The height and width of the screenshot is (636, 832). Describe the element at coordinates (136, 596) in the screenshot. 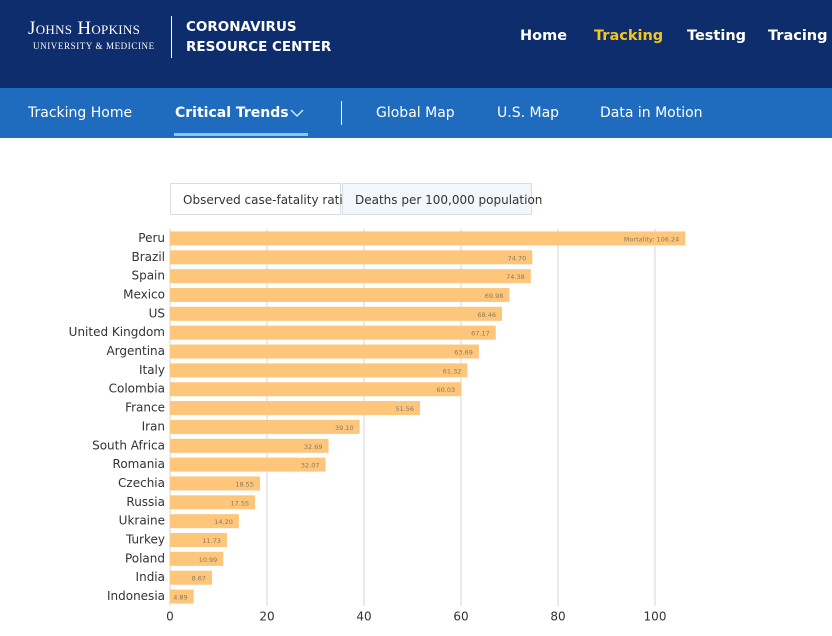

I see `y-tick-label: Indonesia` at that location.